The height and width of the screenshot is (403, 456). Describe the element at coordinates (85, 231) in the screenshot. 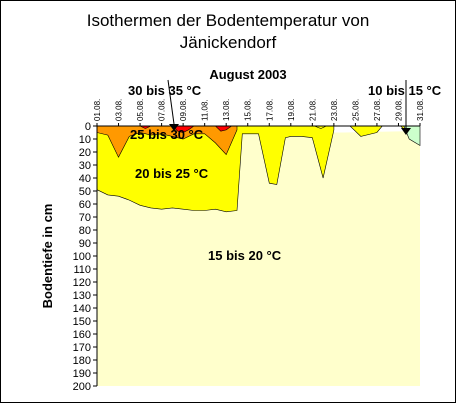

I see `y-tick-label: 80` at that location.